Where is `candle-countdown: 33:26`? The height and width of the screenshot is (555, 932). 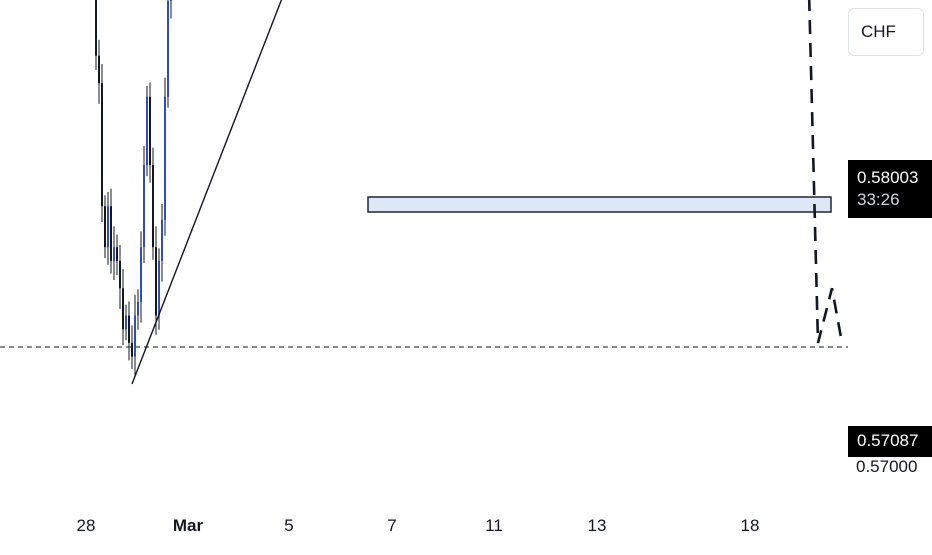 candle-countdown: 33:26 is located at coordinates (894, 200).